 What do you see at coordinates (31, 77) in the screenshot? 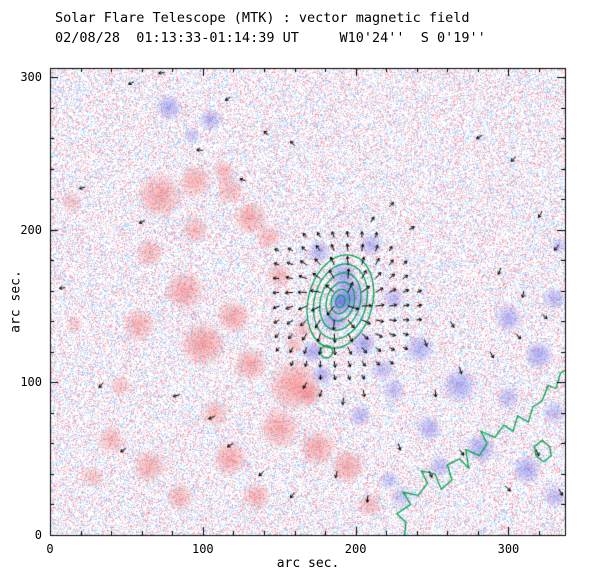
I see `y-tick-label: 300` at bounding box center [31, 77].